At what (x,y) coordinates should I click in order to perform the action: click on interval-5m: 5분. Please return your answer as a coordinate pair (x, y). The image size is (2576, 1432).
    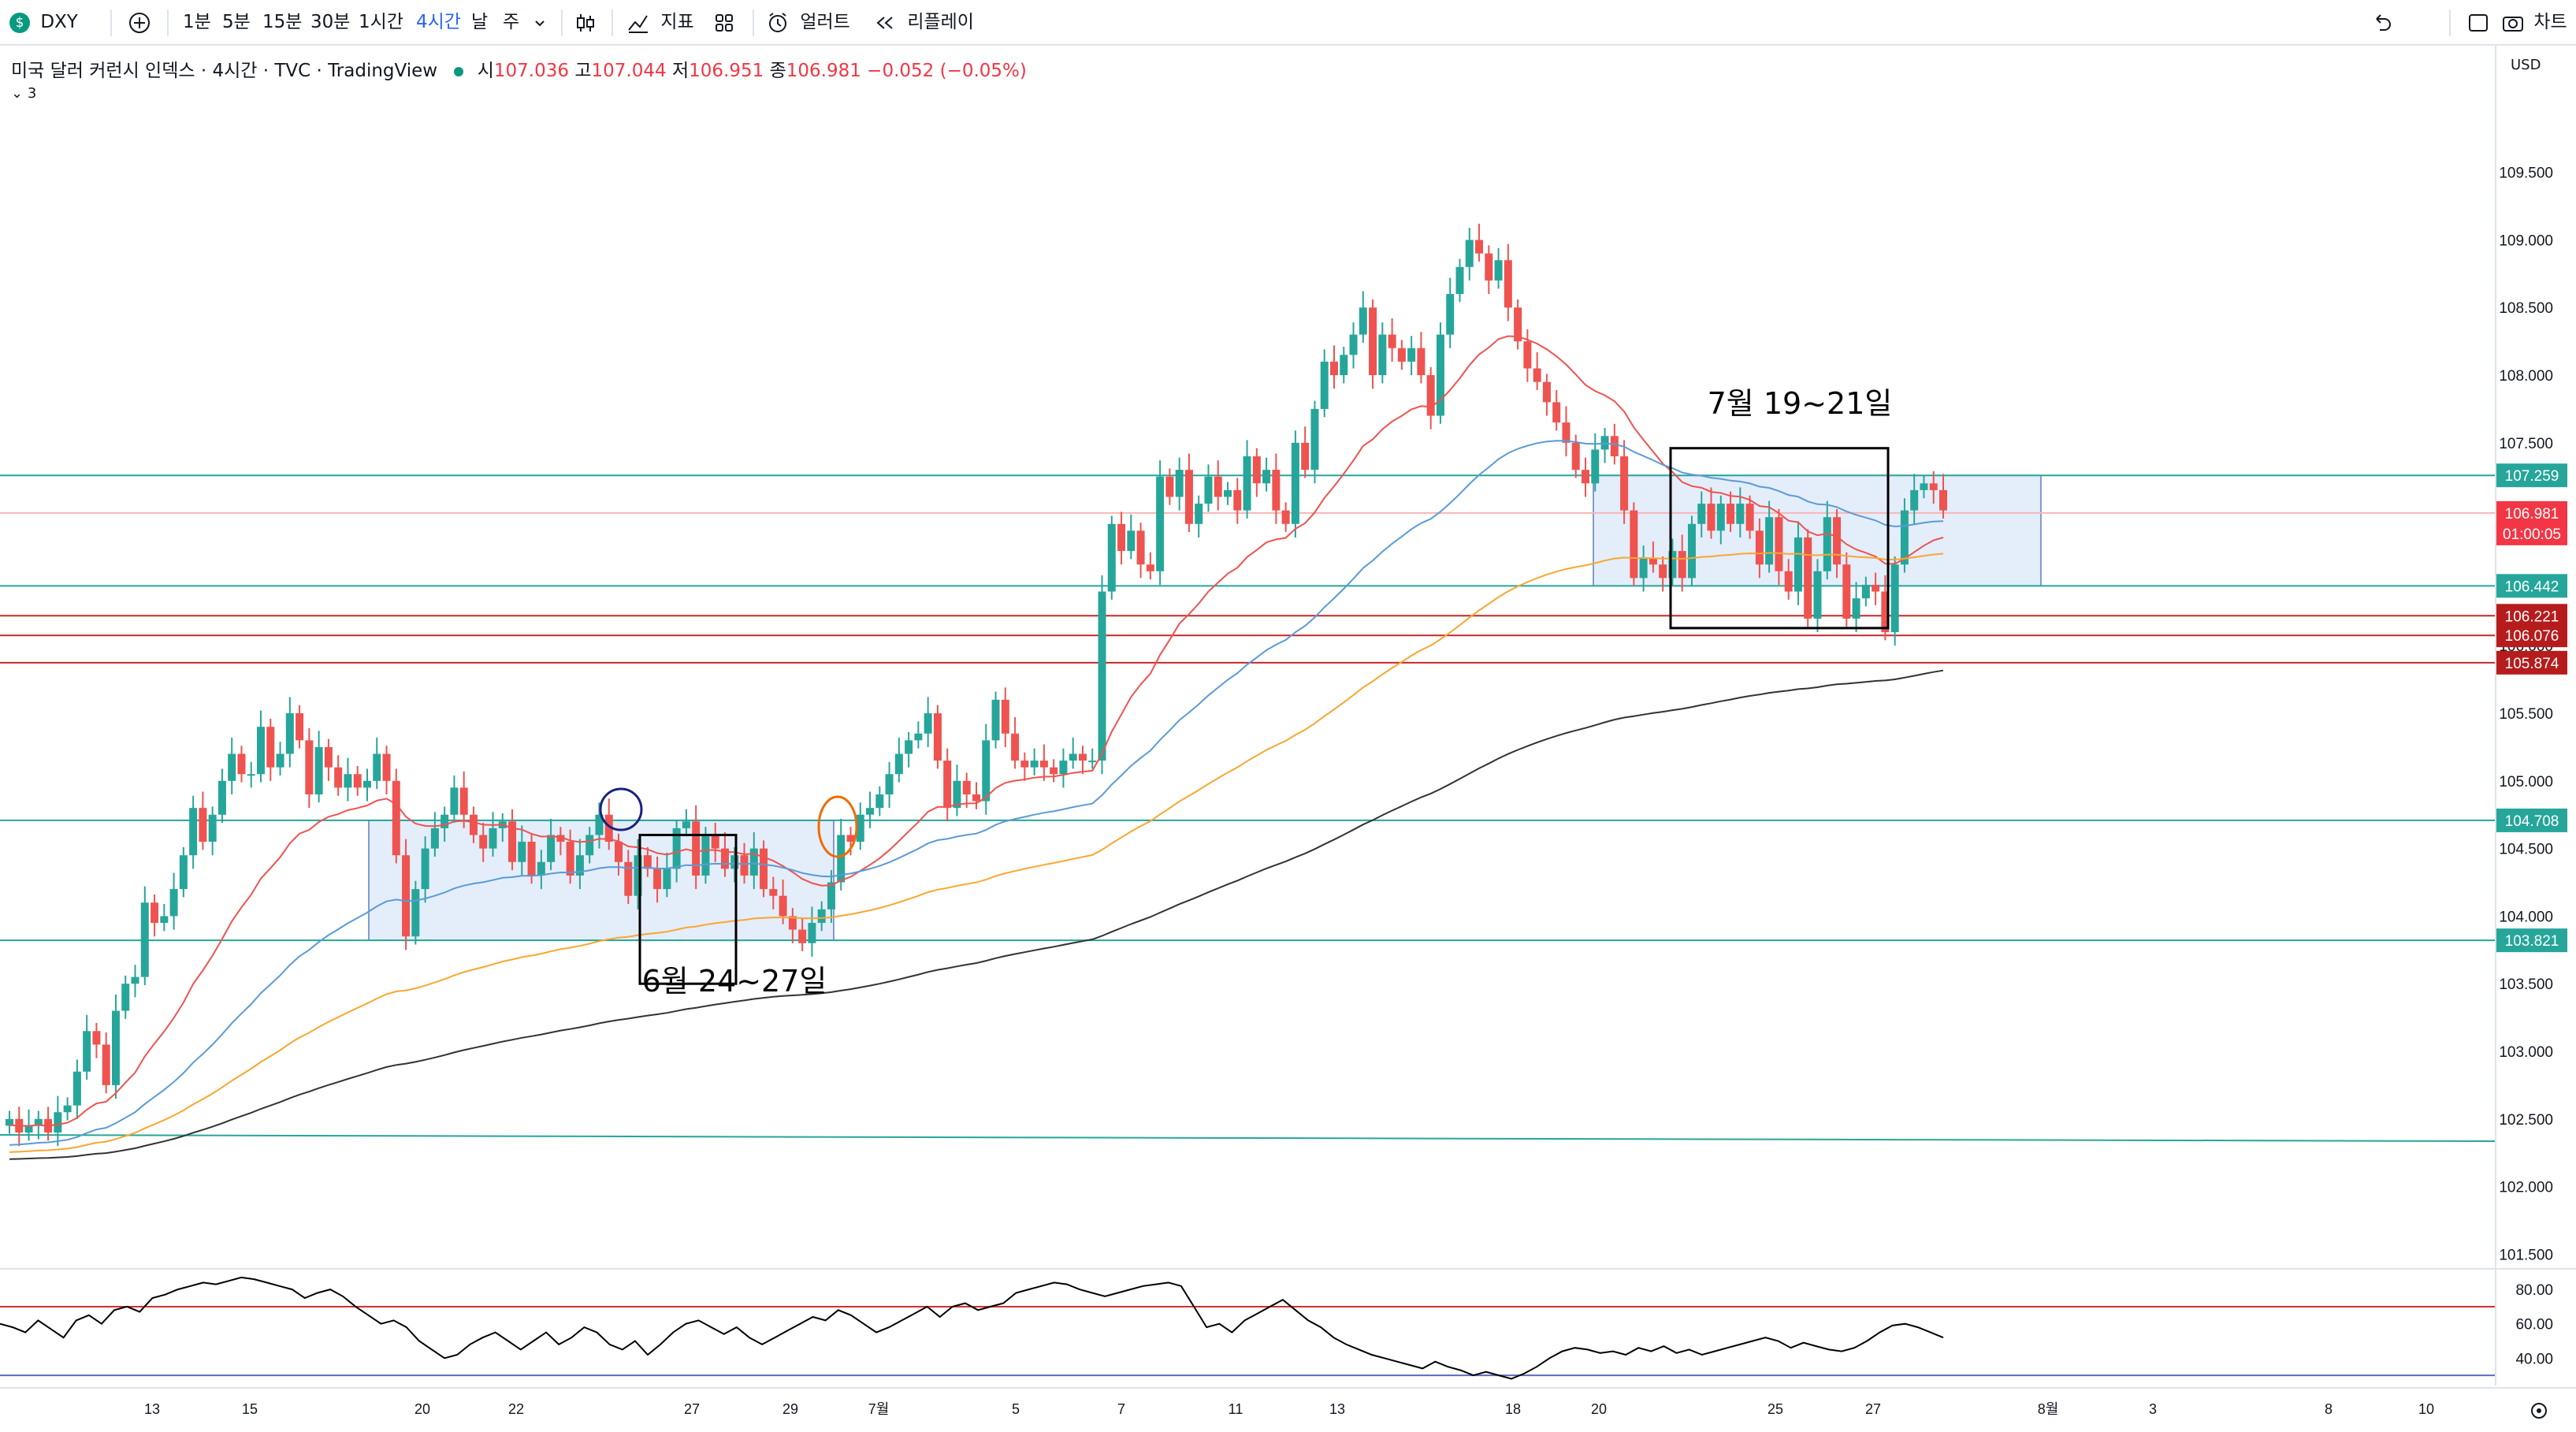
    Looking at the image, I should click on (236, 22).